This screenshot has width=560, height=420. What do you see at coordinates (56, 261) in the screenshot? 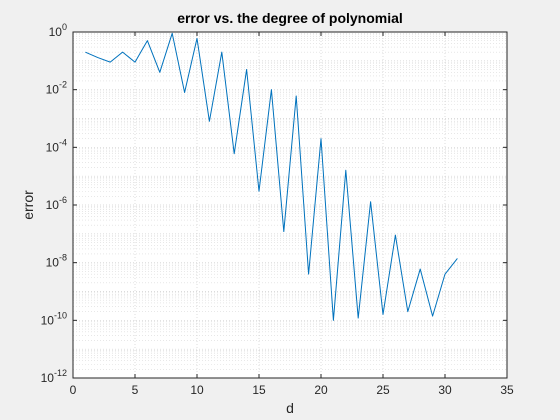
I see `y-tick-label: 10⁻⁸` at bounding box center [56, 261].